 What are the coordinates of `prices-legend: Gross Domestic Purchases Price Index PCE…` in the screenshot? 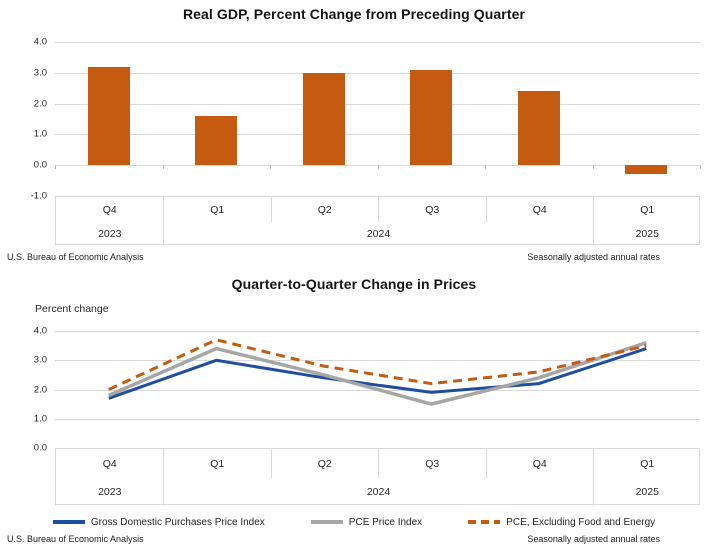 It's located at (354, 522).